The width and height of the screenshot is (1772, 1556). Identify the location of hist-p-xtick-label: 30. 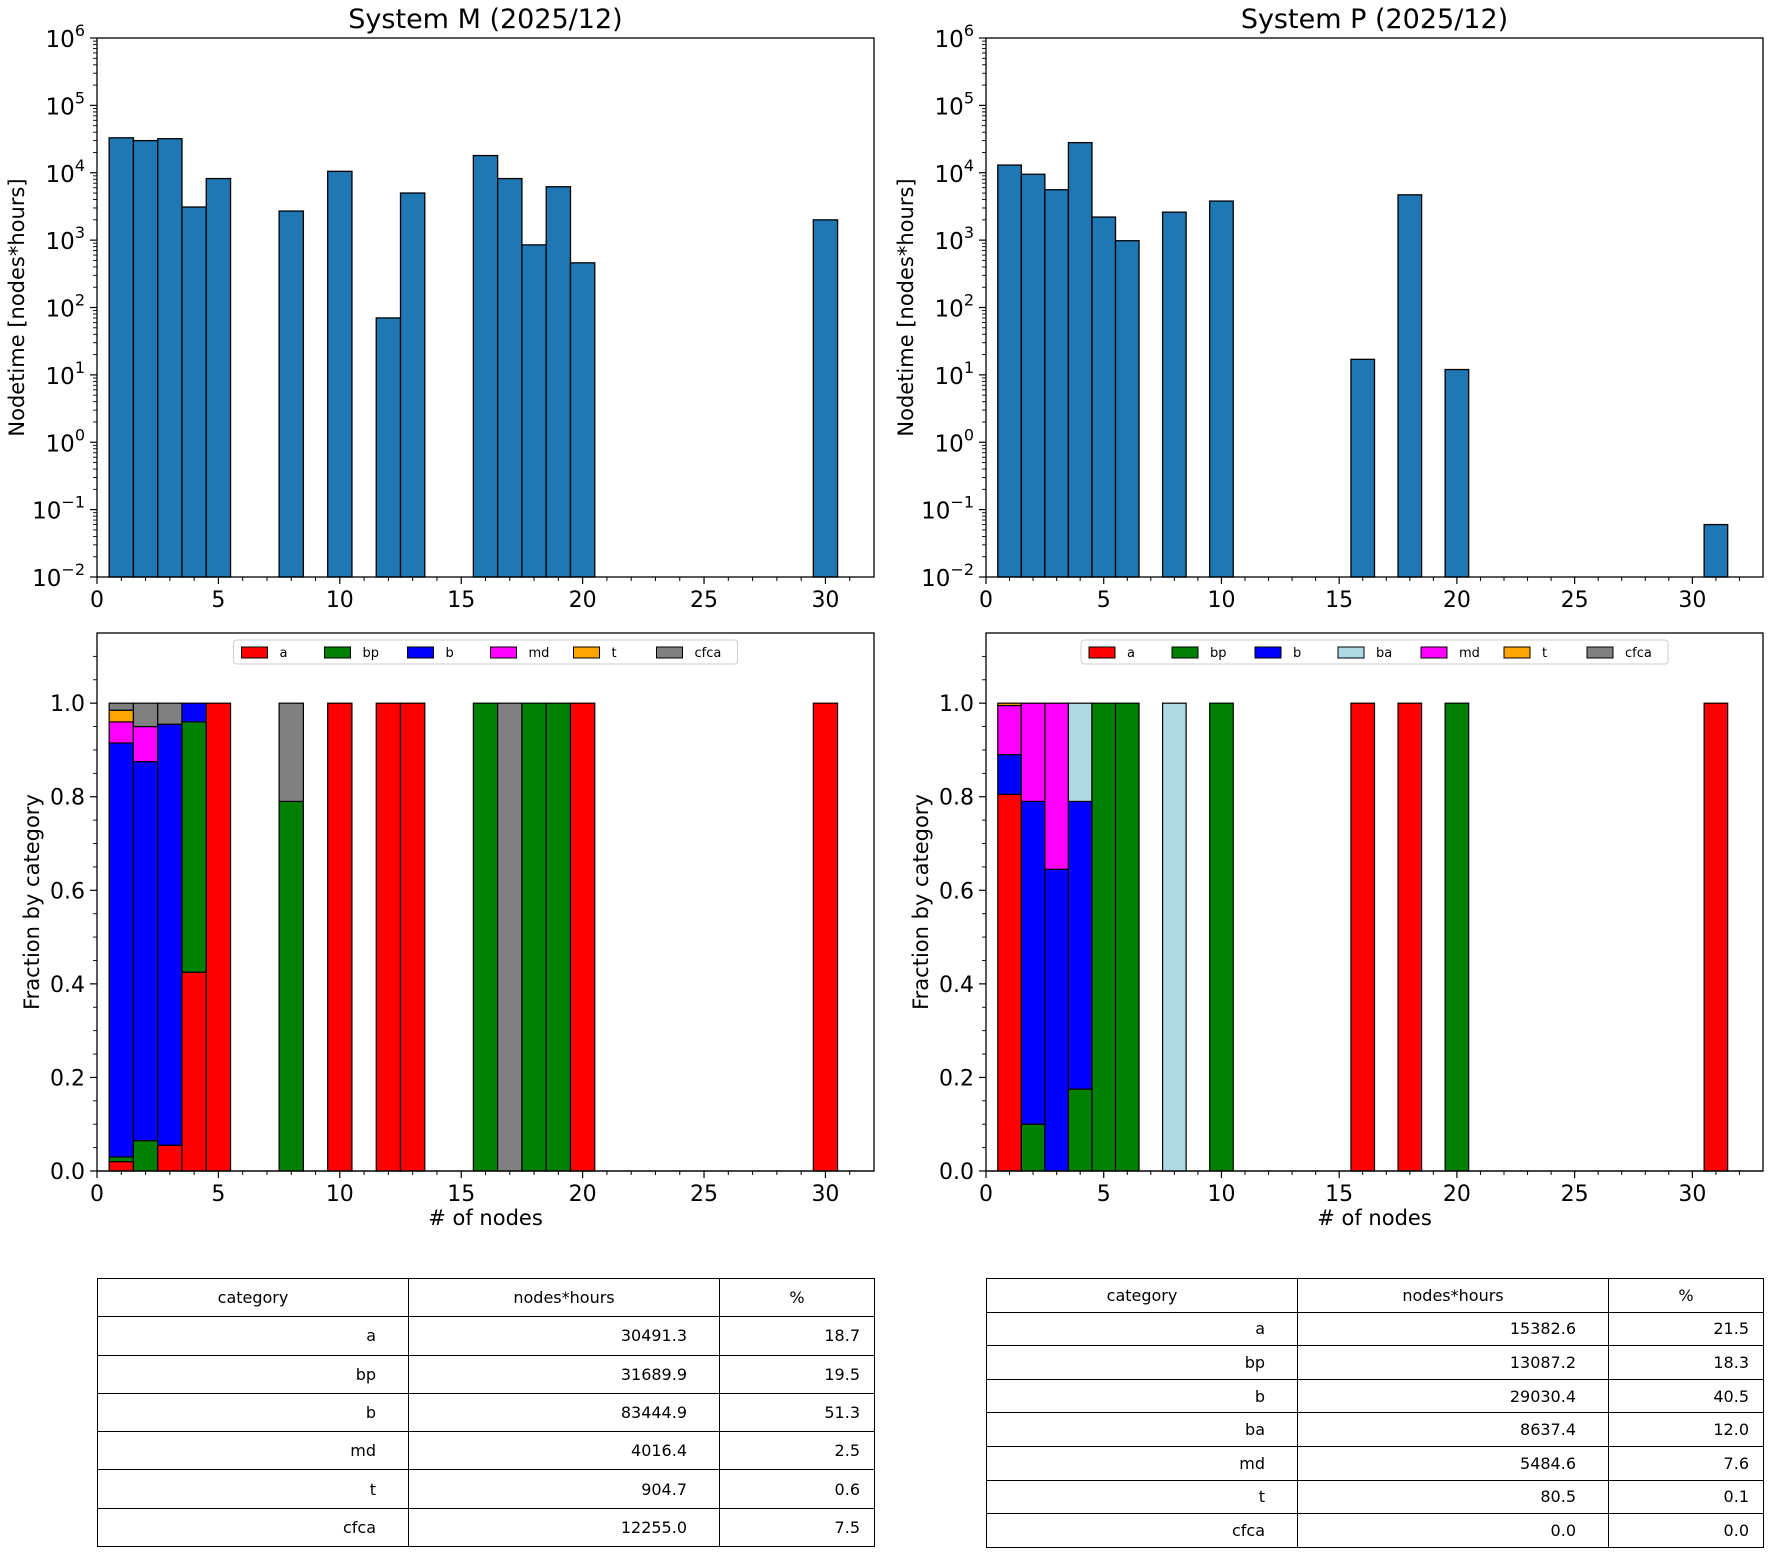
(1692, 600).